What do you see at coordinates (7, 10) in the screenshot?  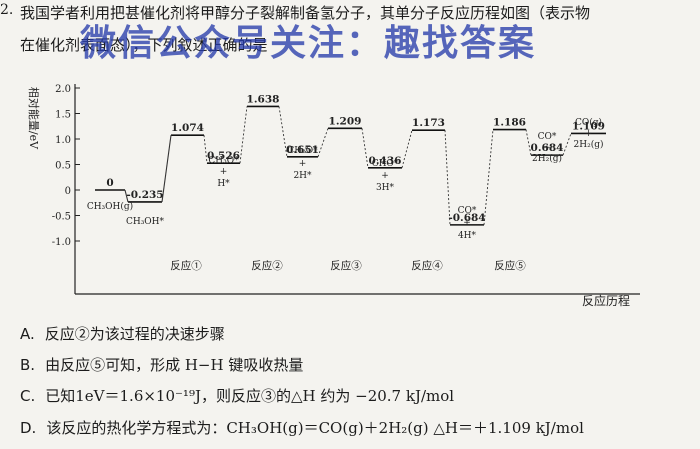 I see `question-number: 2.` at bounding box center [7, 10].